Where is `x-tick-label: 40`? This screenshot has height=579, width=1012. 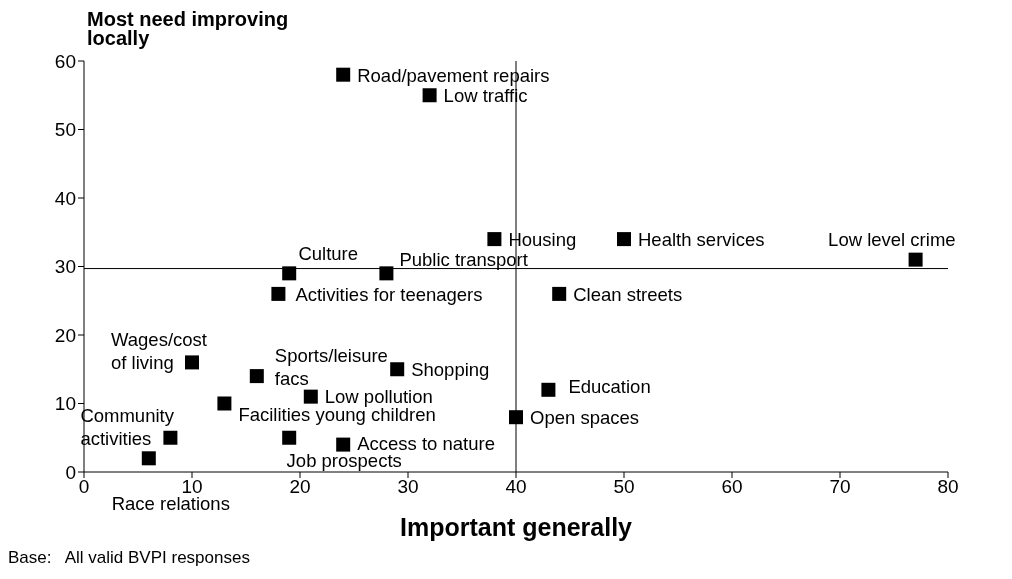 x-tick-label: 40 is located at coordinates (516, 487).